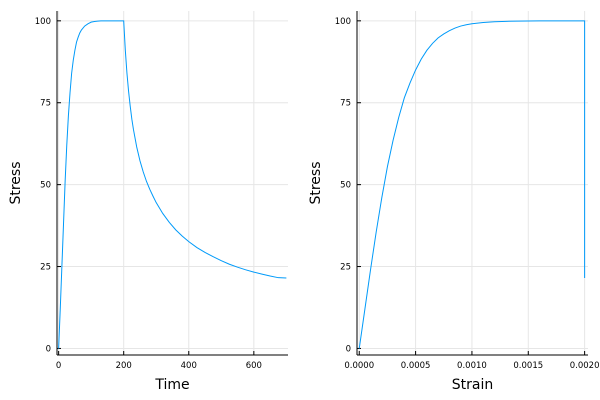 Image resolution: width=600 pixels, height=400 pixels. What do you see at coordinates (528, 366) in the screenshot?
I see `x-tick-label: 0.0015` at bounding box center [528, 366].